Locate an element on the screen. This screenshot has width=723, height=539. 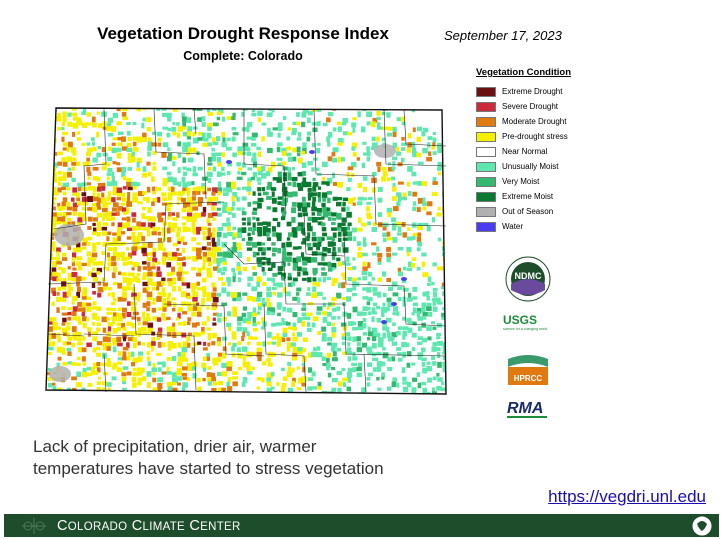
svg-text: USGS is located at coordinates (520, 320).